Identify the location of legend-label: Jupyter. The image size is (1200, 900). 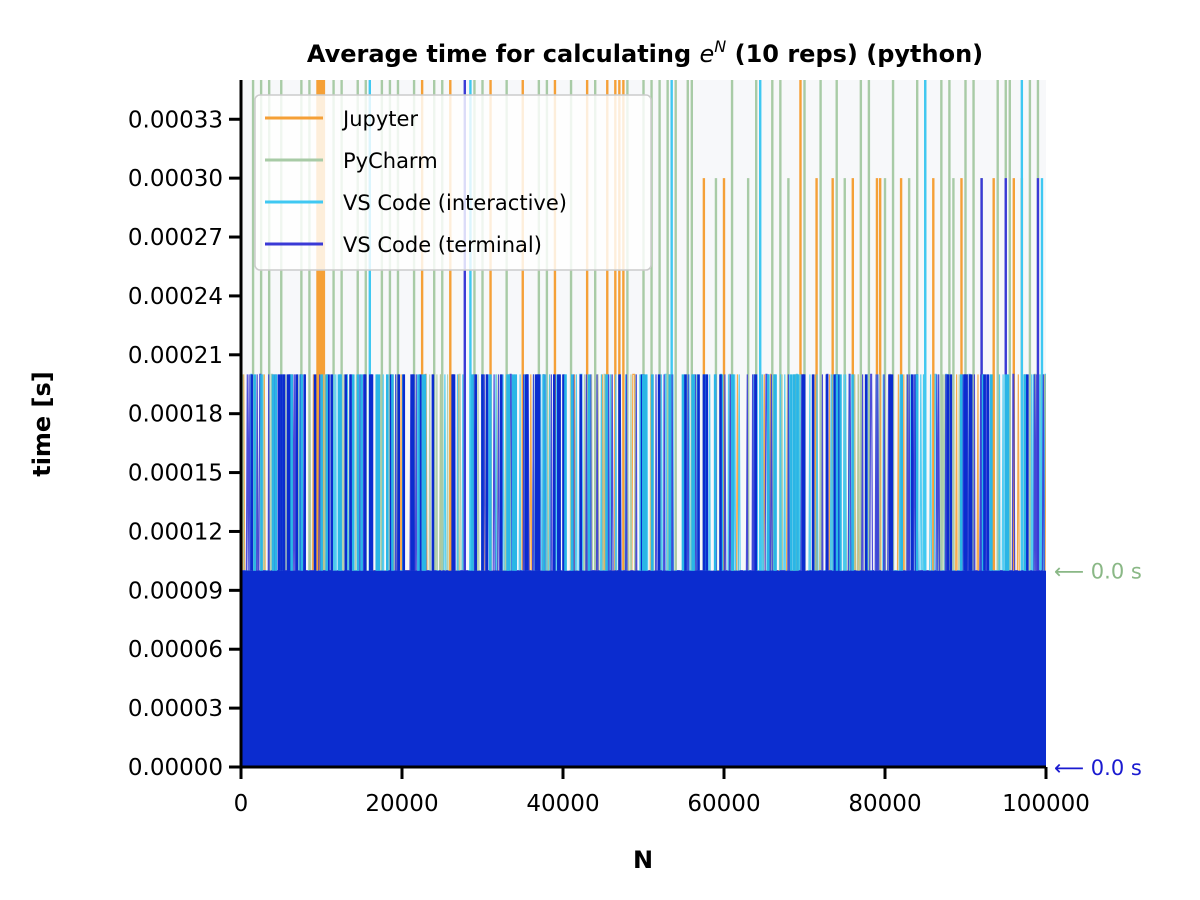
(379, 119).